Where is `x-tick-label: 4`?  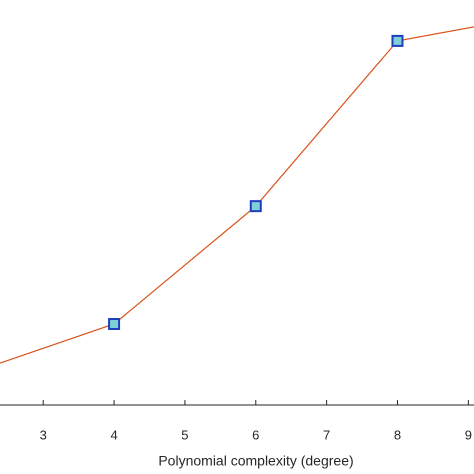
x-tick-label: 4 is located at coordinates (113, 434).